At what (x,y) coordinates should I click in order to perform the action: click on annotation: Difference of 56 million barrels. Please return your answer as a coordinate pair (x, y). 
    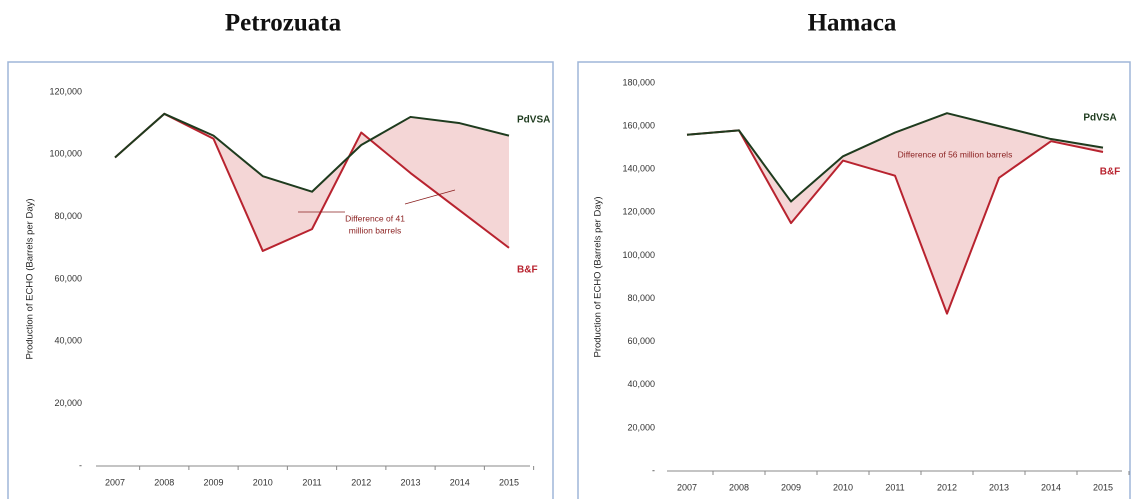
    Looking at the image, I should click on (955, 154).